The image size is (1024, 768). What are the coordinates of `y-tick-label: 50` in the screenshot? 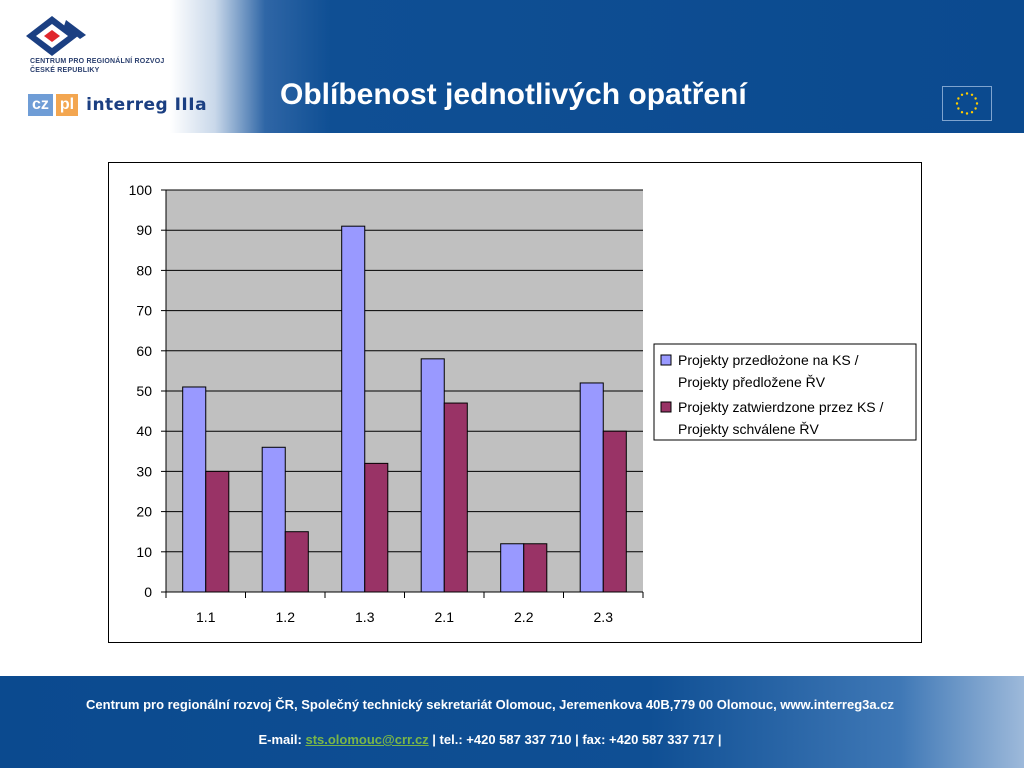 It's located at (144, 391).